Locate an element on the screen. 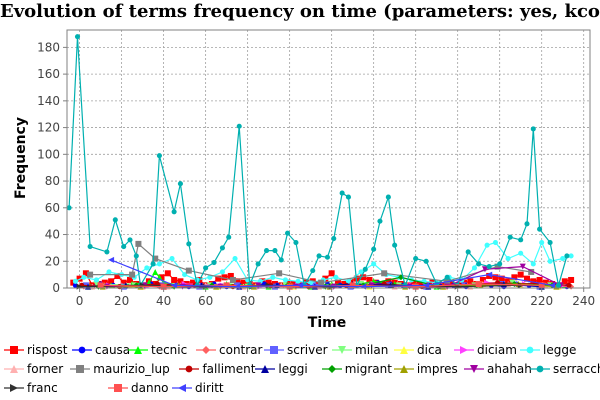 This screenshot has height=400, width=600. x-tick-label: 180 is located at coordinates (457, 301).